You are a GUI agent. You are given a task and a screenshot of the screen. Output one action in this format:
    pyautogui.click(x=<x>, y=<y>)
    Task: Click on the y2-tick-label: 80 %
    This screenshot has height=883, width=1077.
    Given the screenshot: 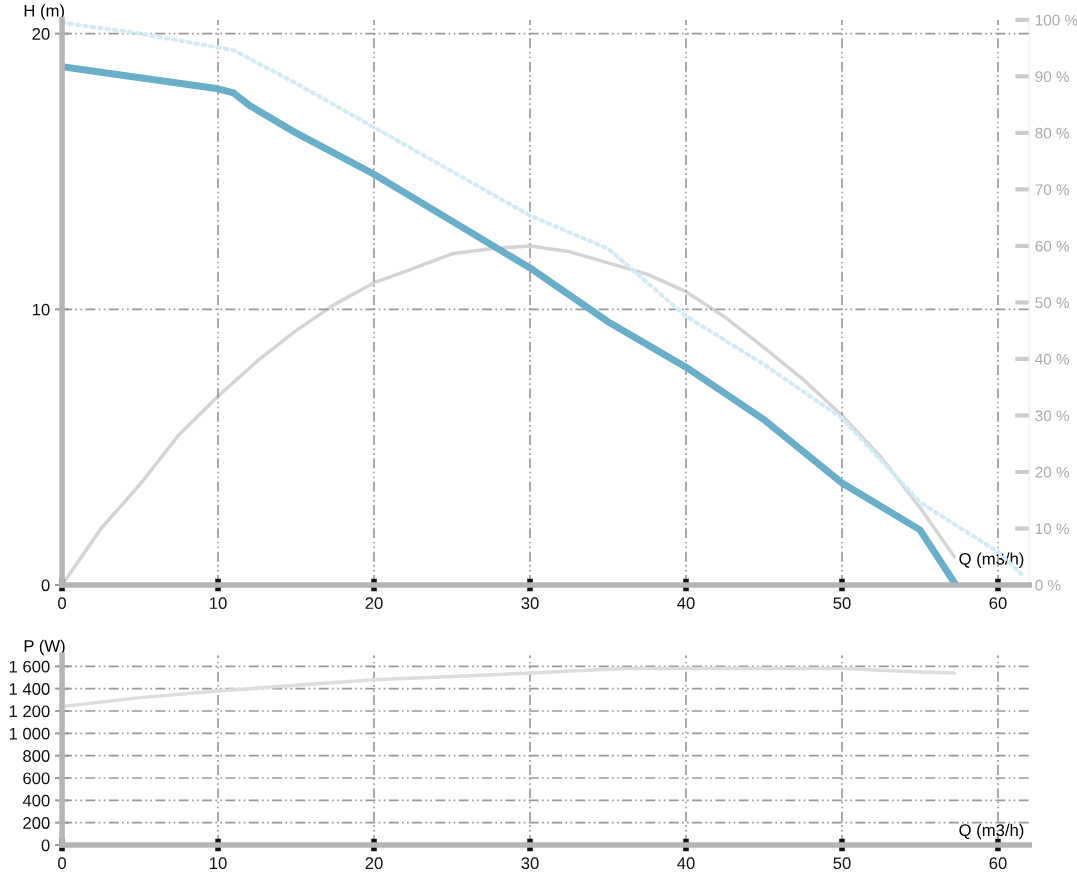 What is the action you would take?
    pyautogui.click(x=1052, y=133)
    